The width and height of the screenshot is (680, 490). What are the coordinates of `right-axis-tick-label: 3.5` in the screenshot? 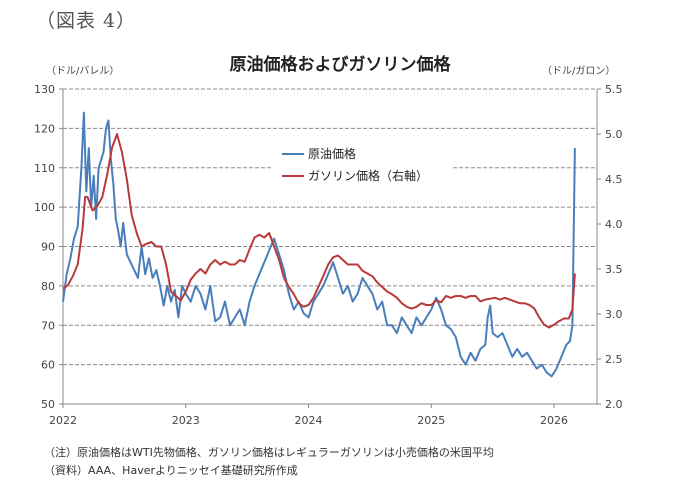 It's located at (614, 269).